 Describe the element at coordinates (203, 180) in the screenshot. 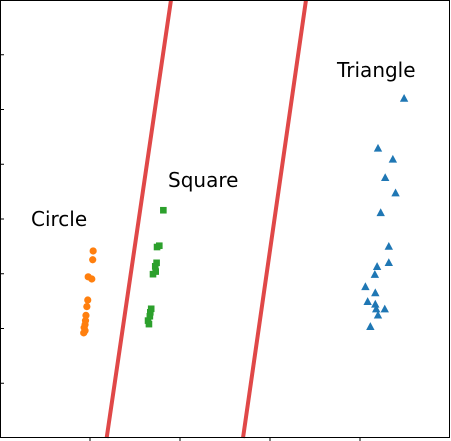

I see `label-square: Square` at that location.